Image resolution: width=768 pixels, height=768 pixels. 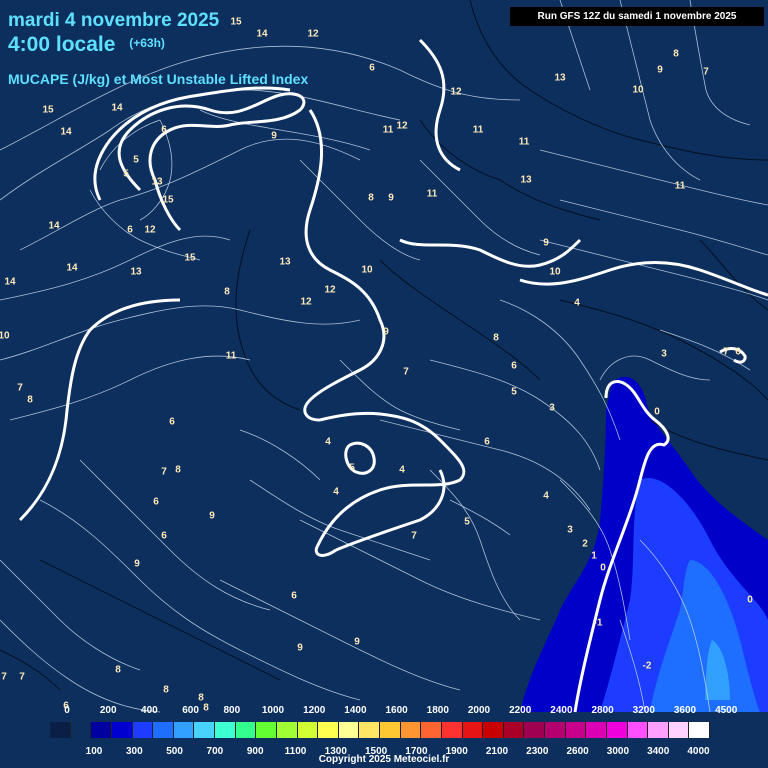 I want to click on contour-label: 0, so click(x=750, y=600).